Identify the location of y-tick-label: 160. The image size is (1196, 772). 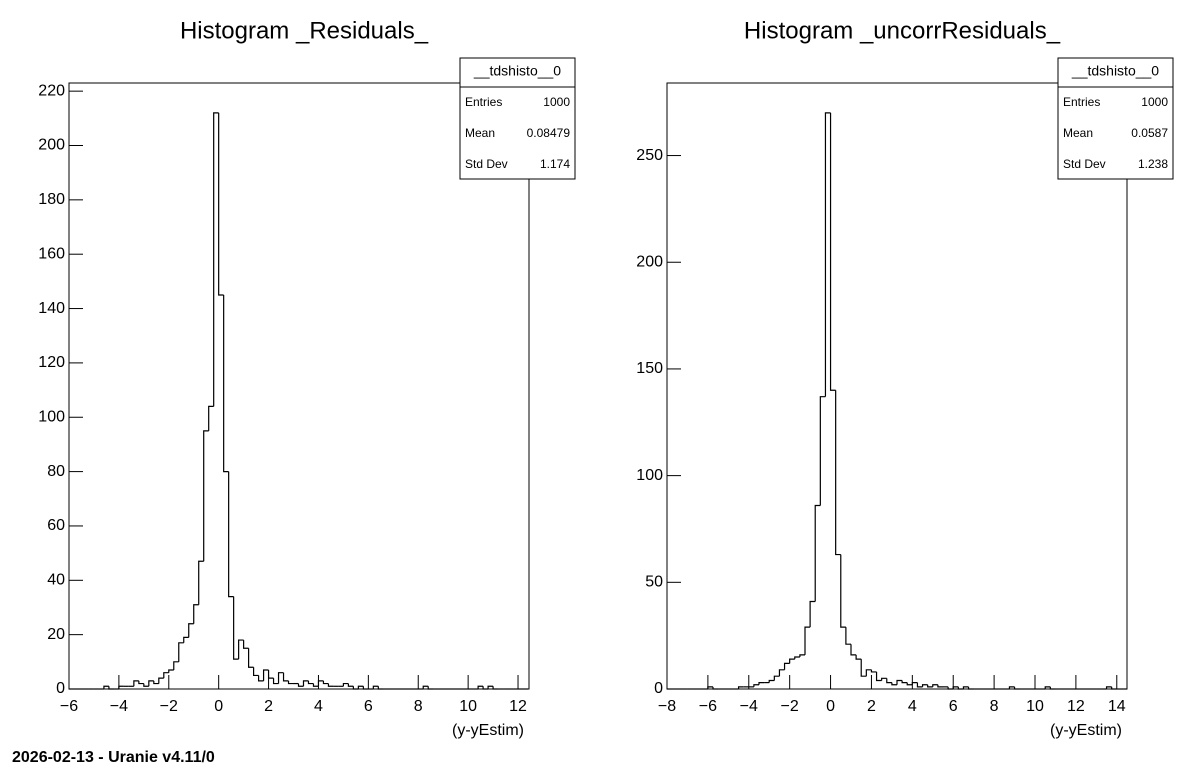
(51, 253).